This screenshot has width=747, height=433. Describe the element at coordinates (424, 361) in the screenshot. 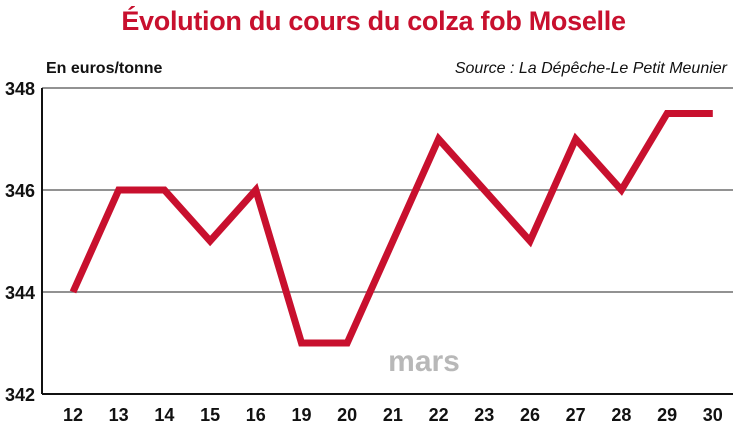

I see `month-label: mars` at that location.